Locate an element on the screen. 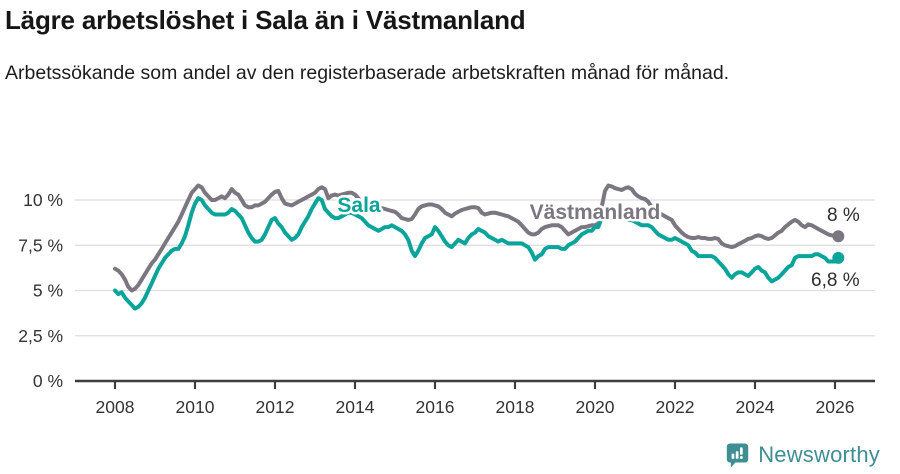 The image size is (900, 474). y-tick-label: 0 % is located at coordinates (48, 381).